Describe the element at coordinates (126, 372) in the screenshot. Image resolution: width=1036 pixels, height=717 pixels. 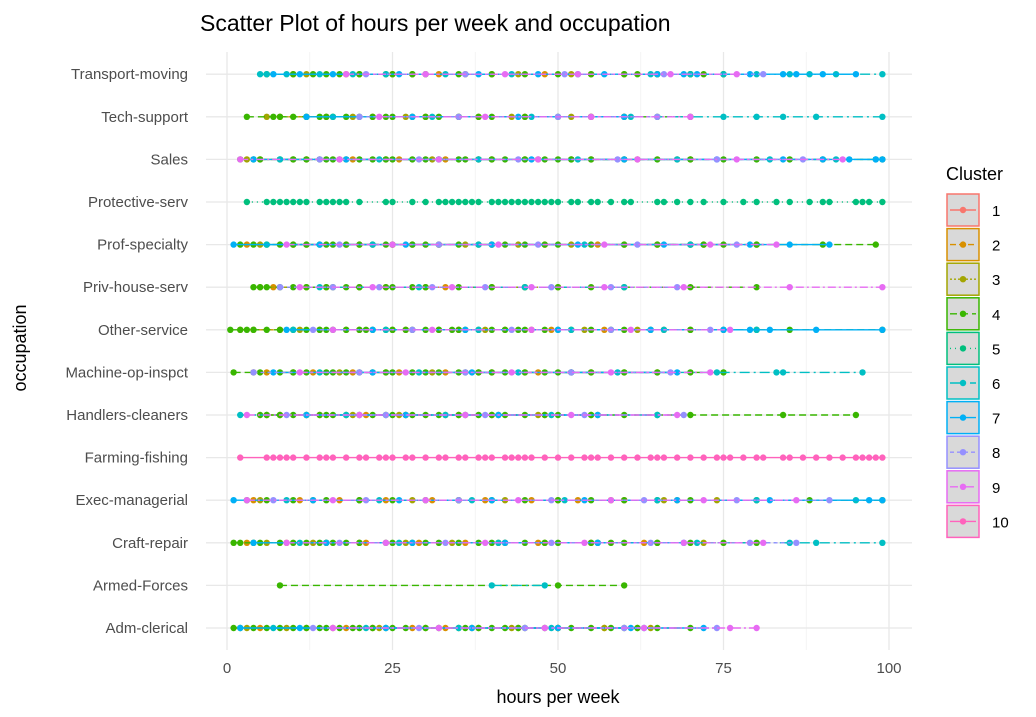
I see `y-tick-label: Machine-op-inspct` at that location.